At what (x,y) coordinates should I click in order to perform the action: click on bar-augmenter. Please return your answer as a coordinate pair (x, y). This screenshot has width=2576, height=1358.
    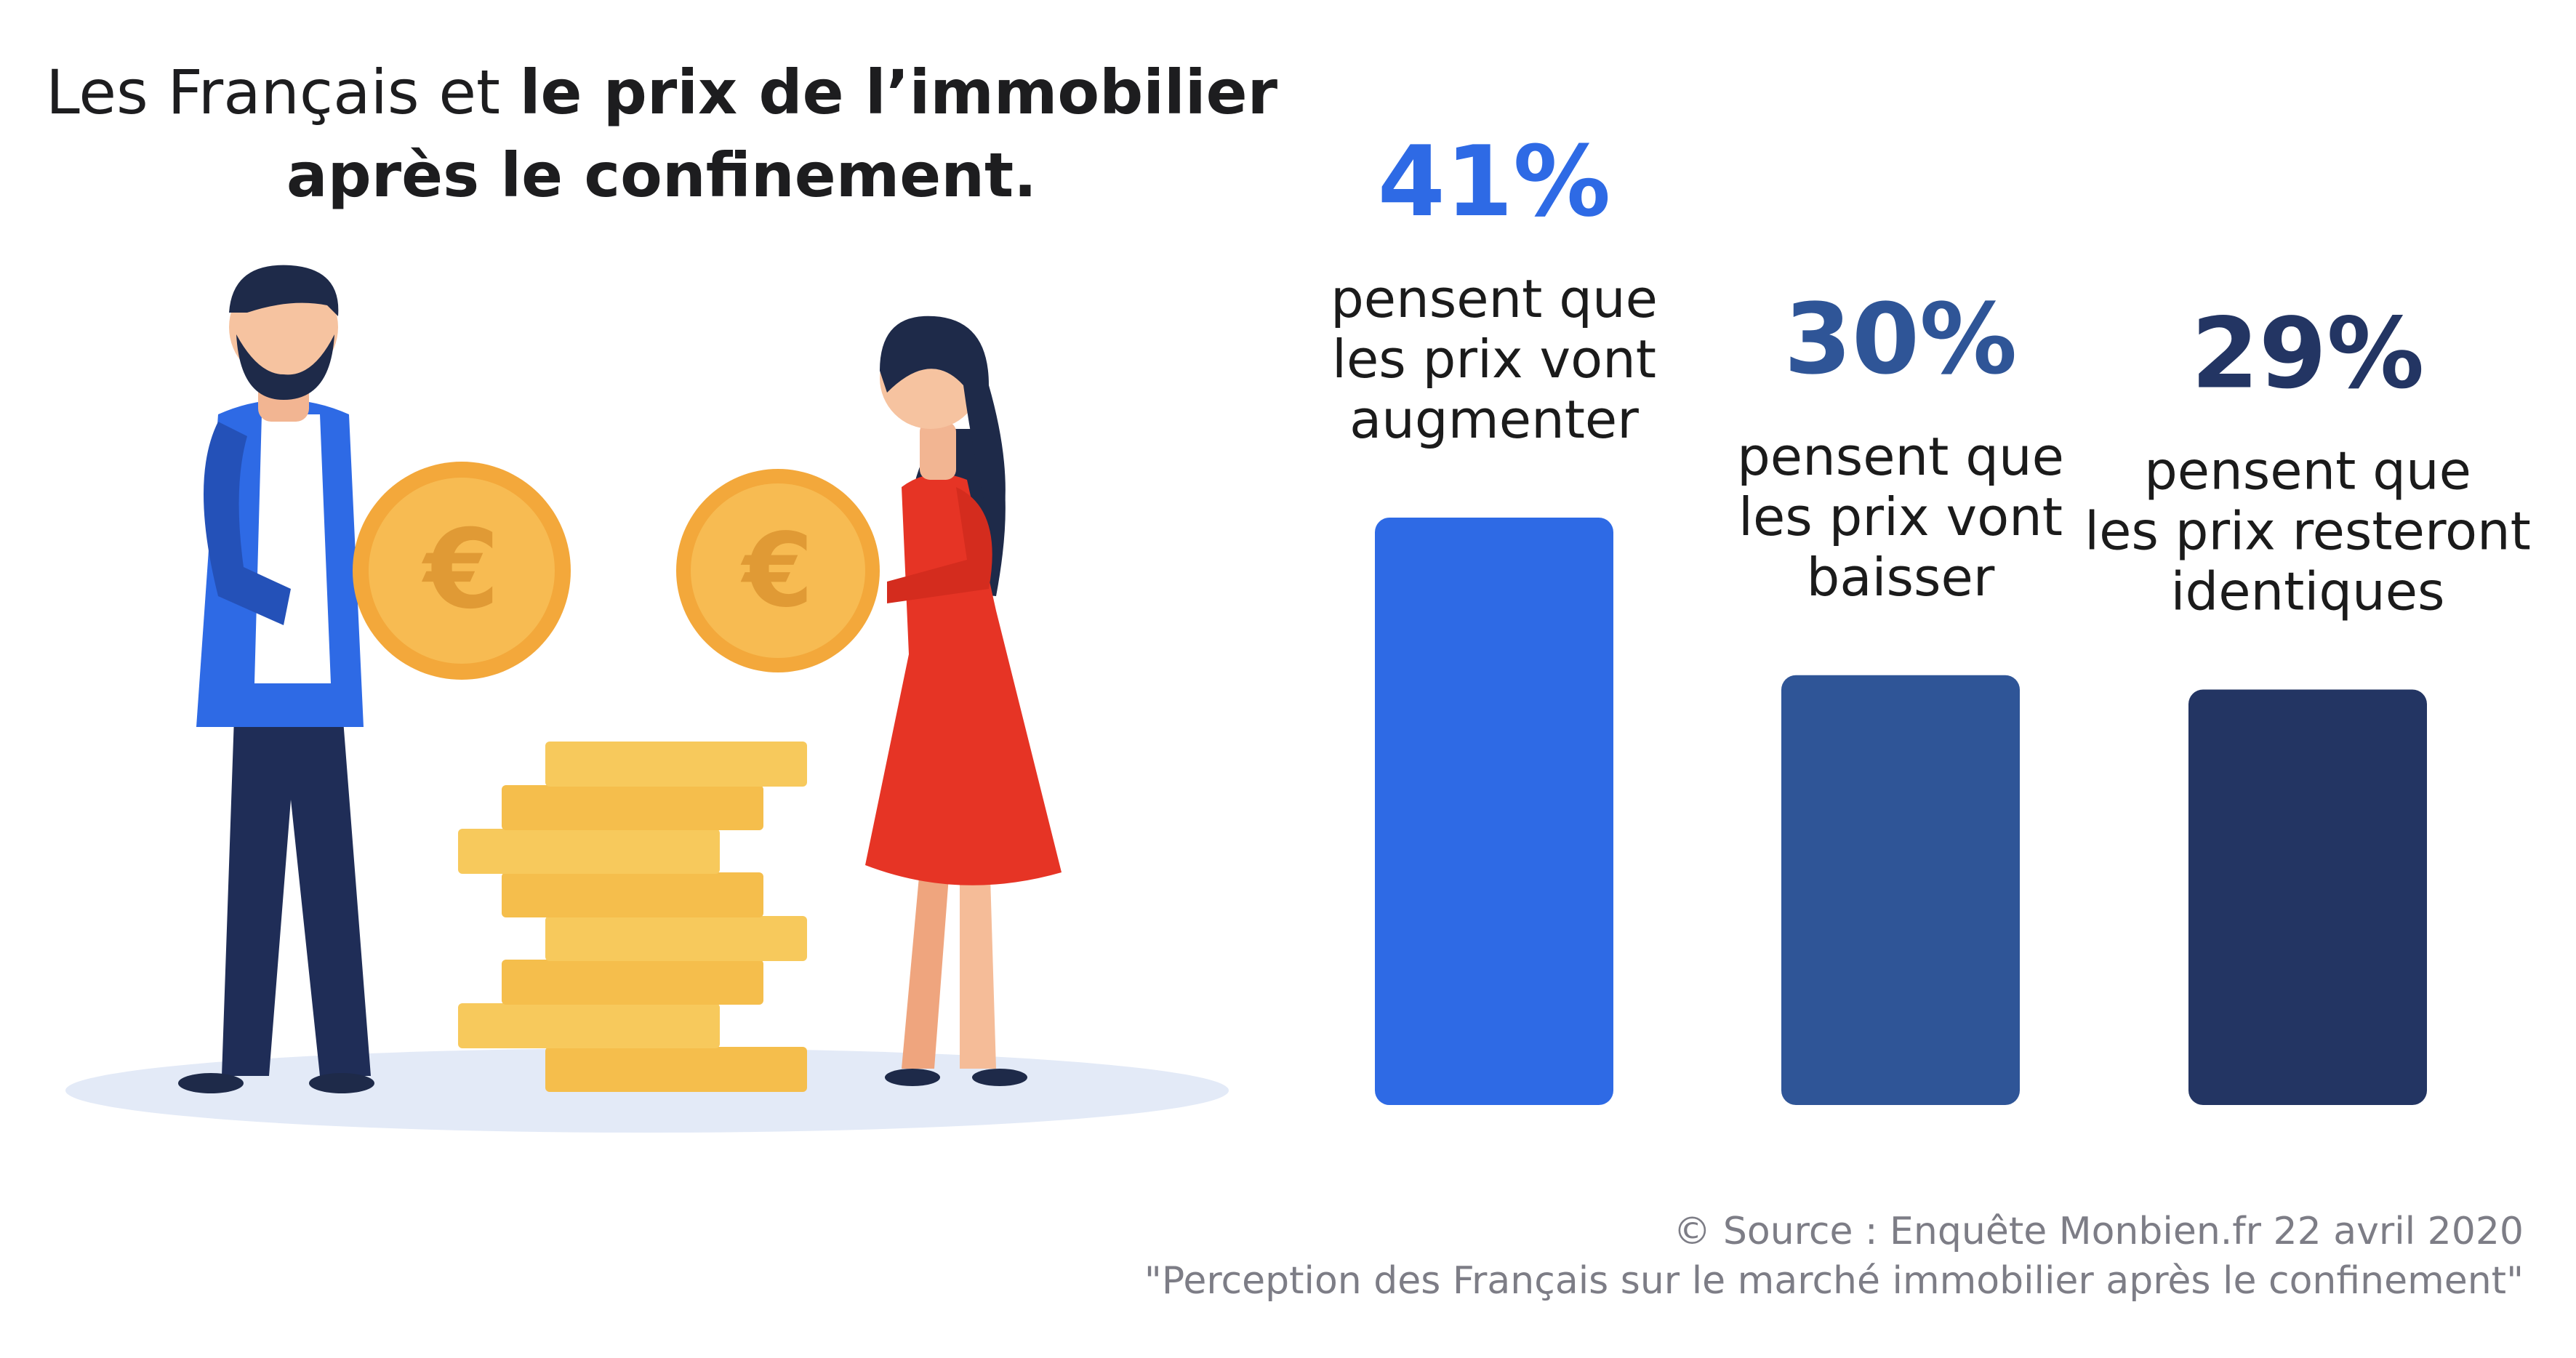
    Looking at the image, I should click on (1494, 811).